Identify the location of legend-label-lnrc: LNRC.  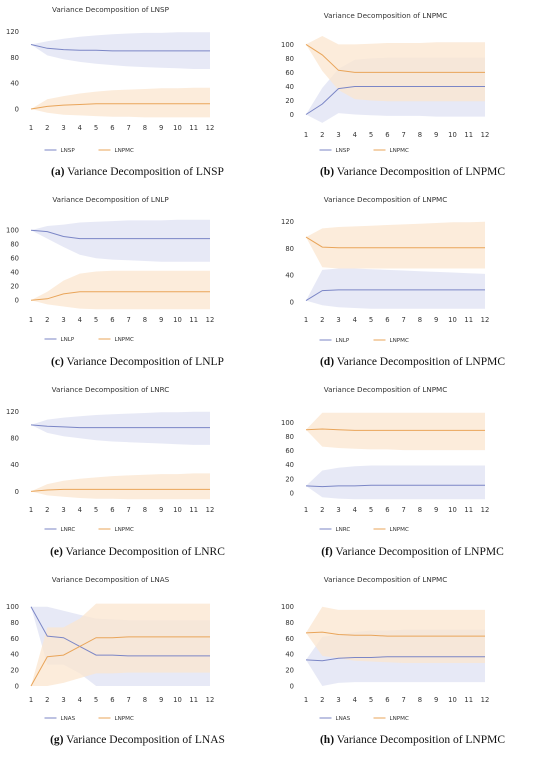
(68, 530).